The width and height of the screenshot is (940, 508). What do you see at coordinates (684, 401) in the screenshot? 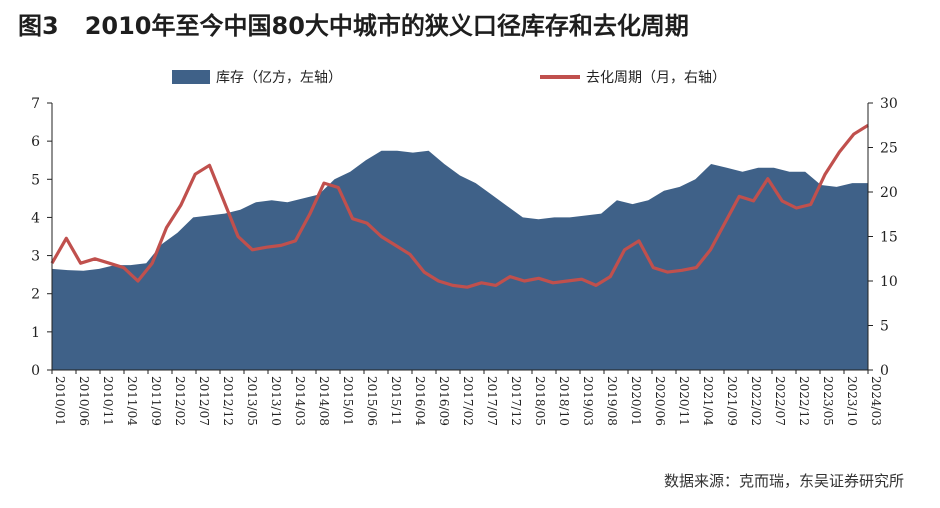
I see `x-tick-label: 2020/11` at bounding box center [684, 401].